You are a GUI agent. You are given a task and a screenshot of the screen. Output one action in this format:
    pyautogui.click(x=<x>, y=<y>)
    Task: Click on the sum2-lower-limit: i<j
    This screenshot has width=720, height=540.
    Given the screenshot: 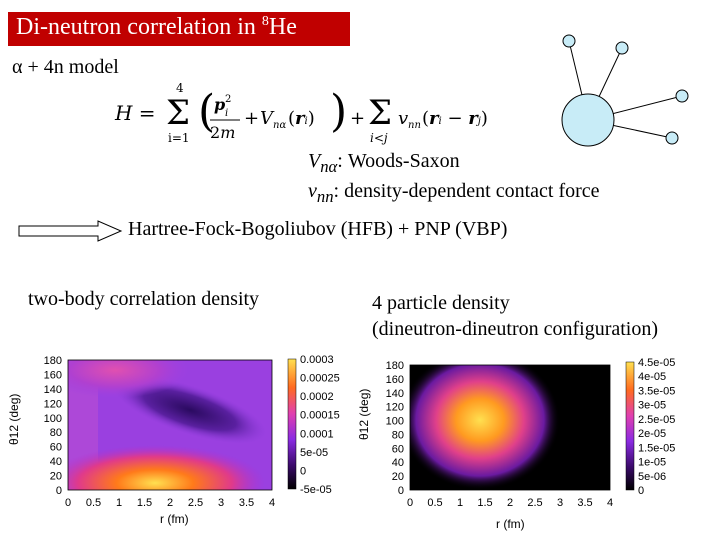 What is the action you would take?
    pyautogui.click(x=379, y=138)
    